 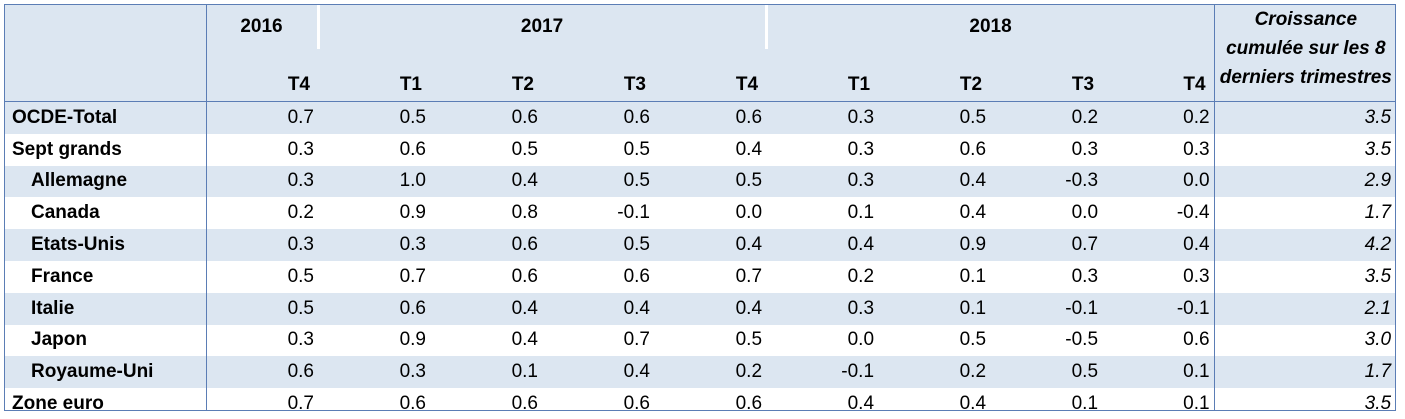 I want to click on table-row: Allemagne 0.3 1.0 0.4 0.5 0.5 0.3 0.4 -0.3 0.0 2.9, so click(x=700, y=181).